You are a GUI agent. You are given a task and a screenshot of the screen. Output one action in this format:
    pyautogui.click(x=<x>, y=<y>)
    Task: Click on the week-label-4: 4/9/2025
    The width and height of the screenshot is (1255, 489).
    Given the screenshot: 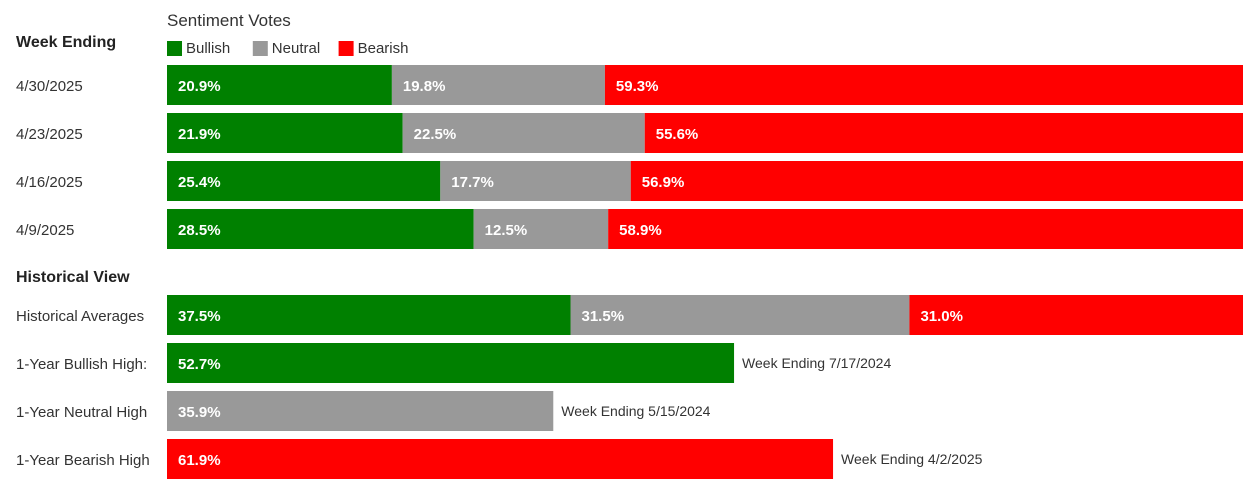 What is the action you would take?
    pyautogui.click(x=45, y=230)
    